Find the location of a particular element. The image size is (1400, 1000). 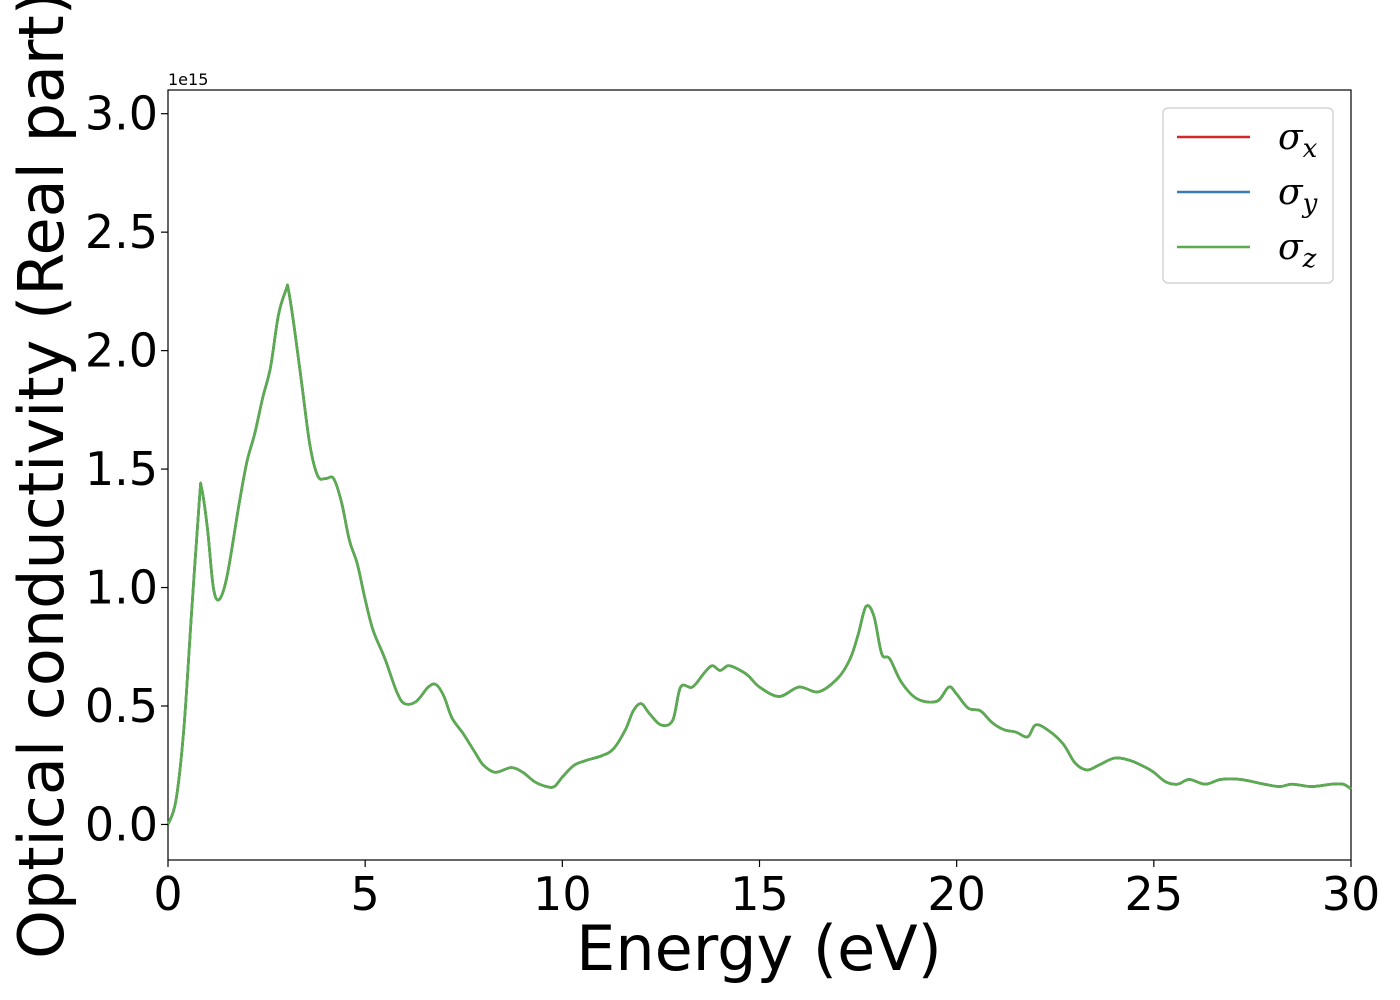

x-axis-label: Energy (eV) is located at coordinates (759, 948).